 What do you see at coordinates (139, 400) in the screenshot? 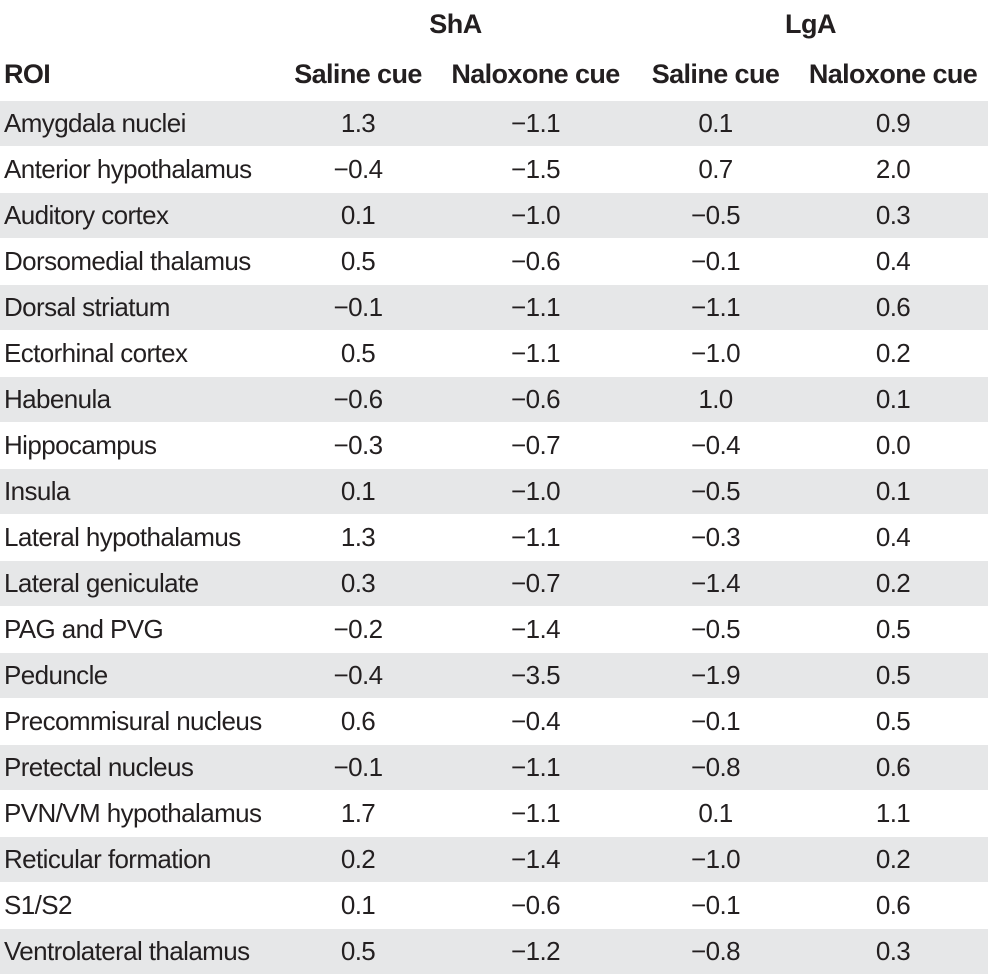
I see `roi-cell: Habenula` at bounding box center [139, 400].